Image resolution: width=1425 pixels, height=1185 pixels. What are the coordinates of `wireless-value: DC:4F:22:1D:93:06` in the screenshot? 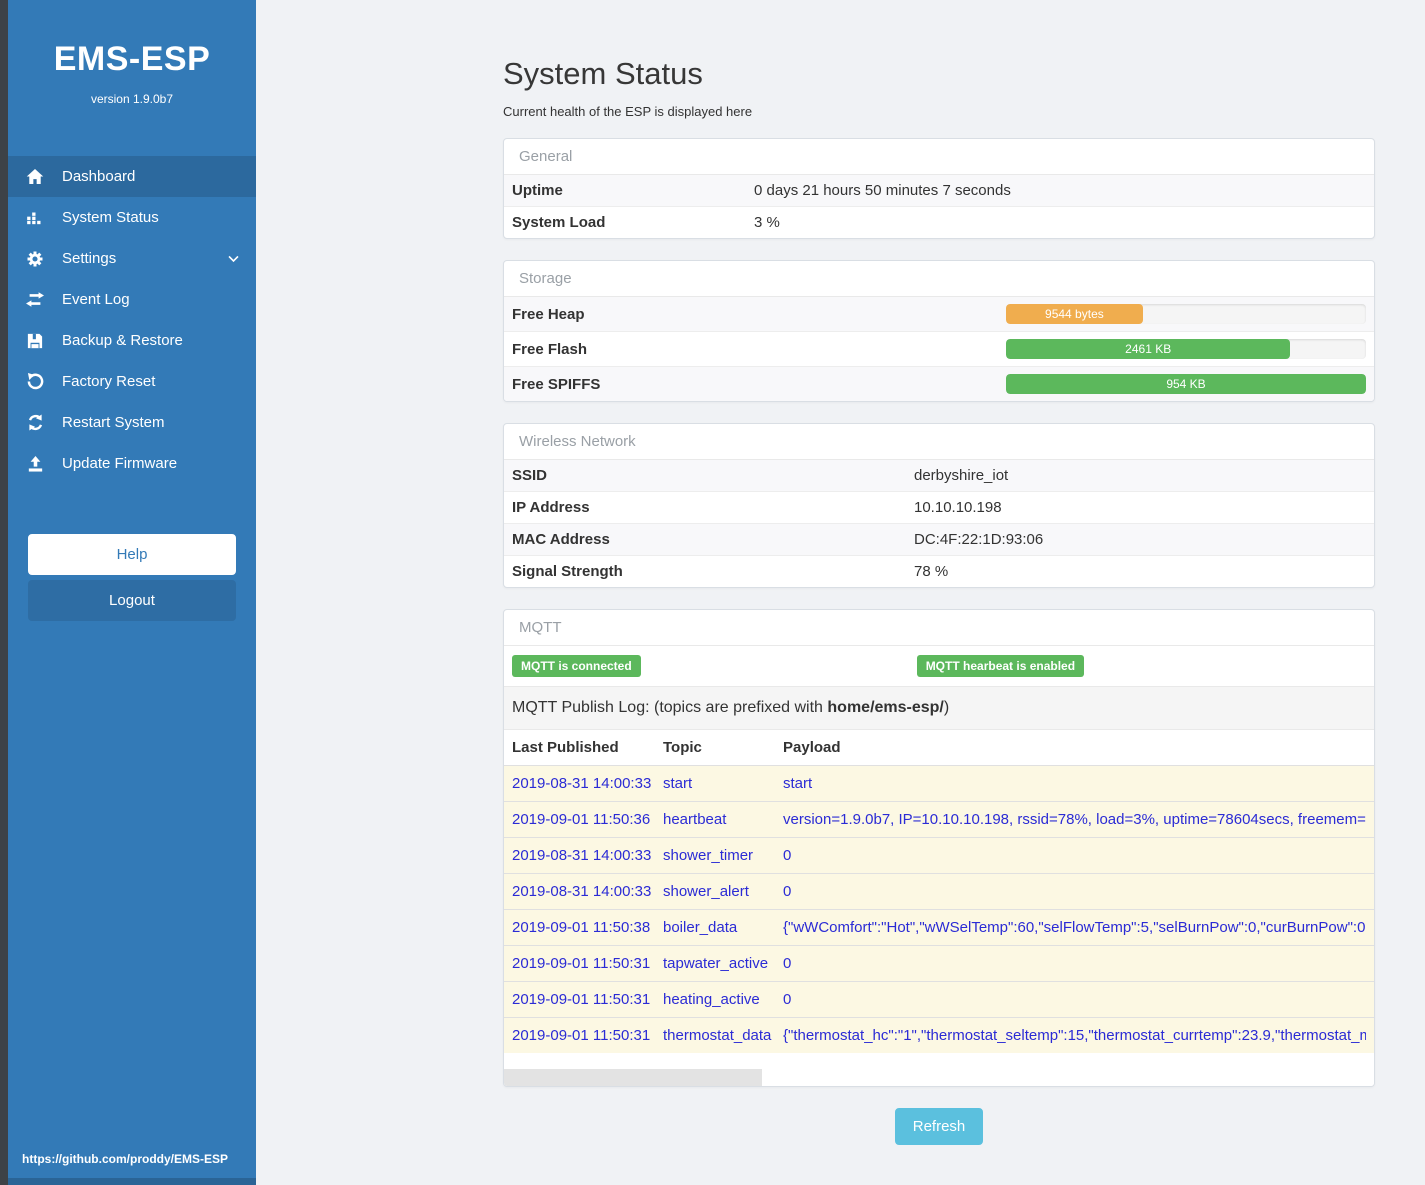 It's located at (979, 539).